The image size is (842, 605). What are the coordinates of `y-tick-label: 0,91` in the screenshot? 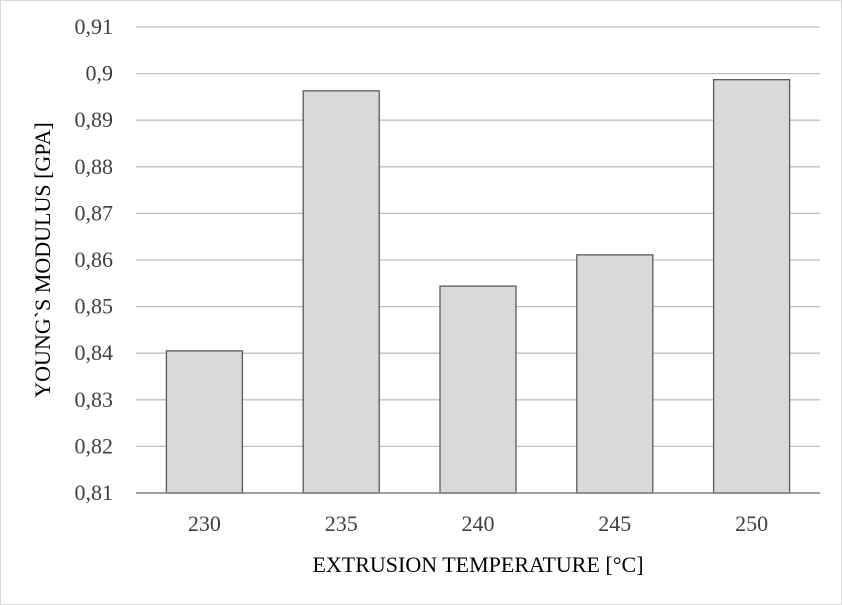 It's located at (94, 26).